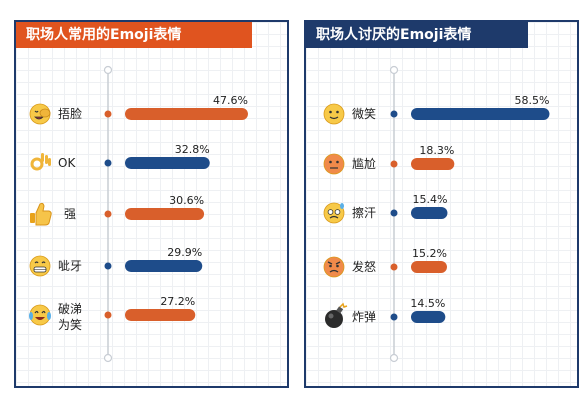  I want to click on facepalm-emoji-icon, so click(40, 114).